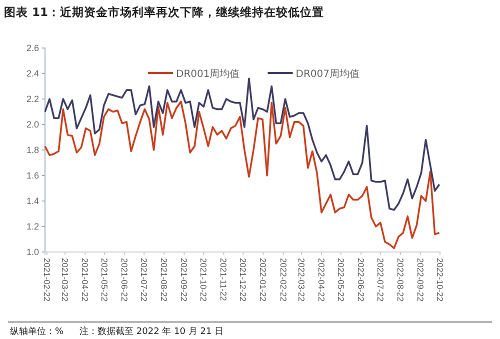  I want to click on text: 纵轴单位：%, so click(37, 331).